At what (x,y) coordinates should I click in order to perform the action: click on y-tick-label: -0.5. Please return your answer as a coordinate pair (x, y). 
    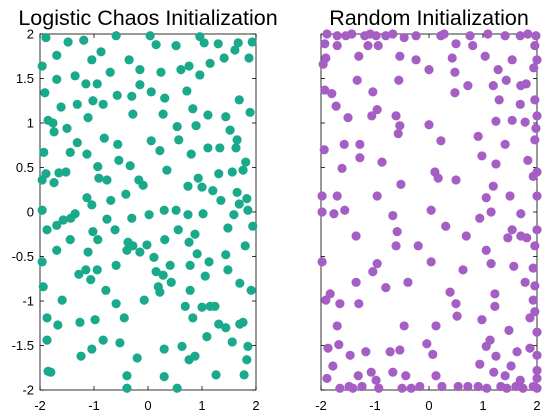
    Looking at the image, I should click on (23, 256).